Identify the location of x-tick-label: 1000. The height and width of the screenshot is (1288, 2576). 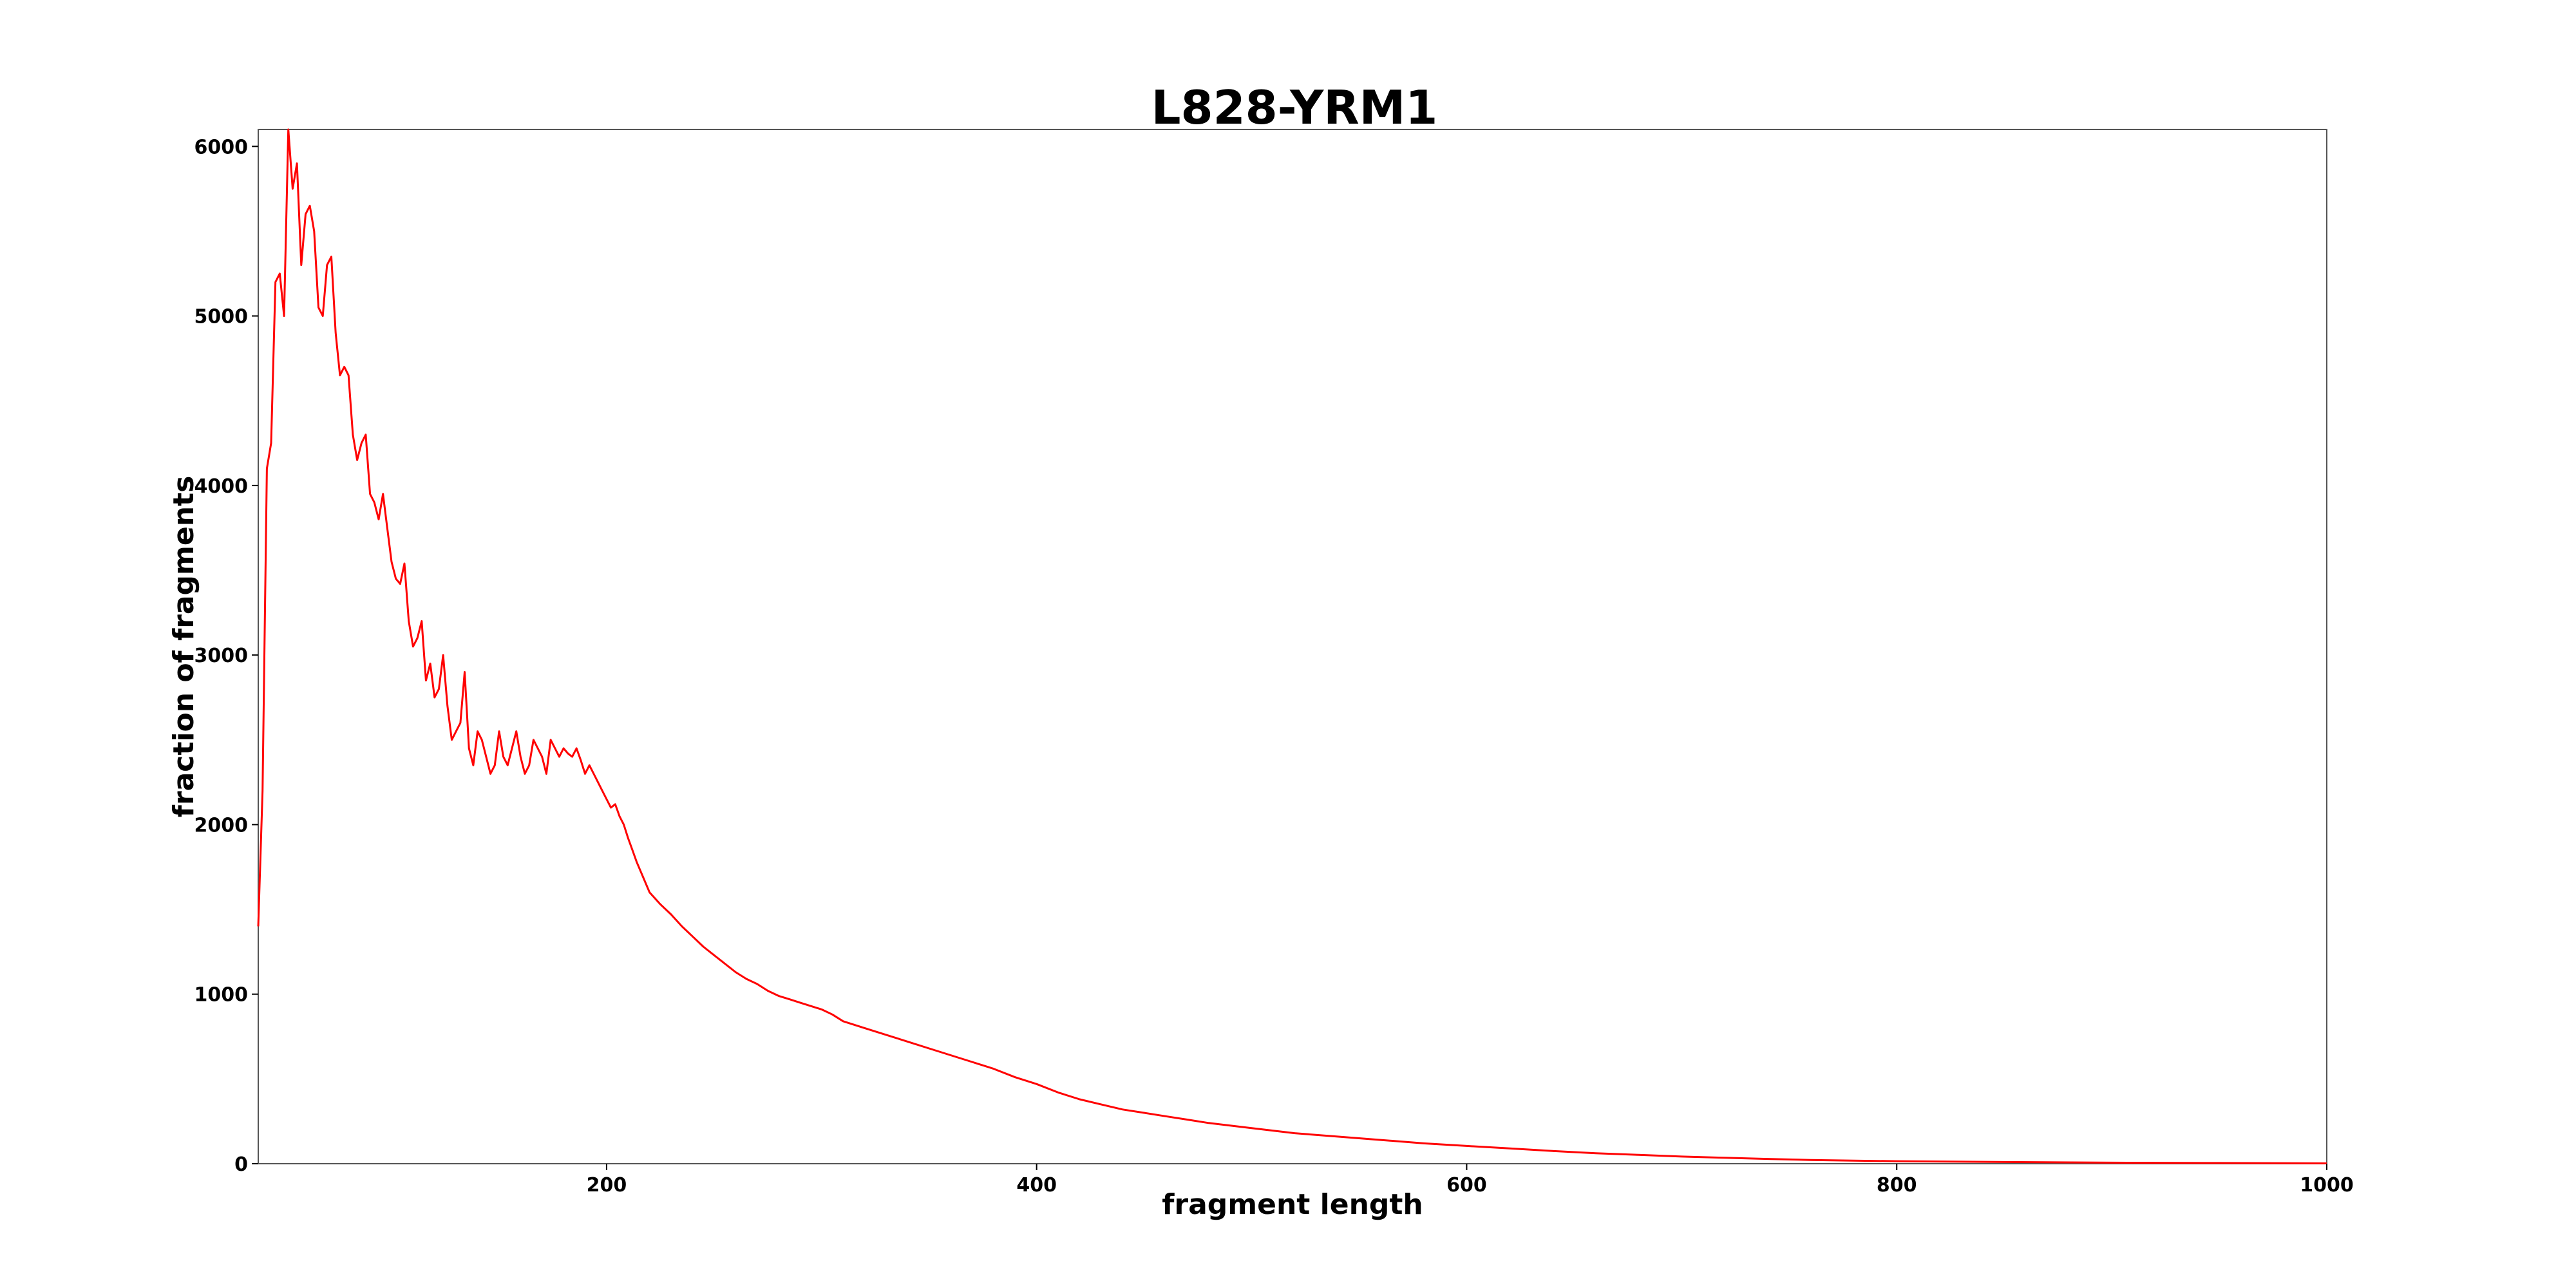
(2327, 1186).